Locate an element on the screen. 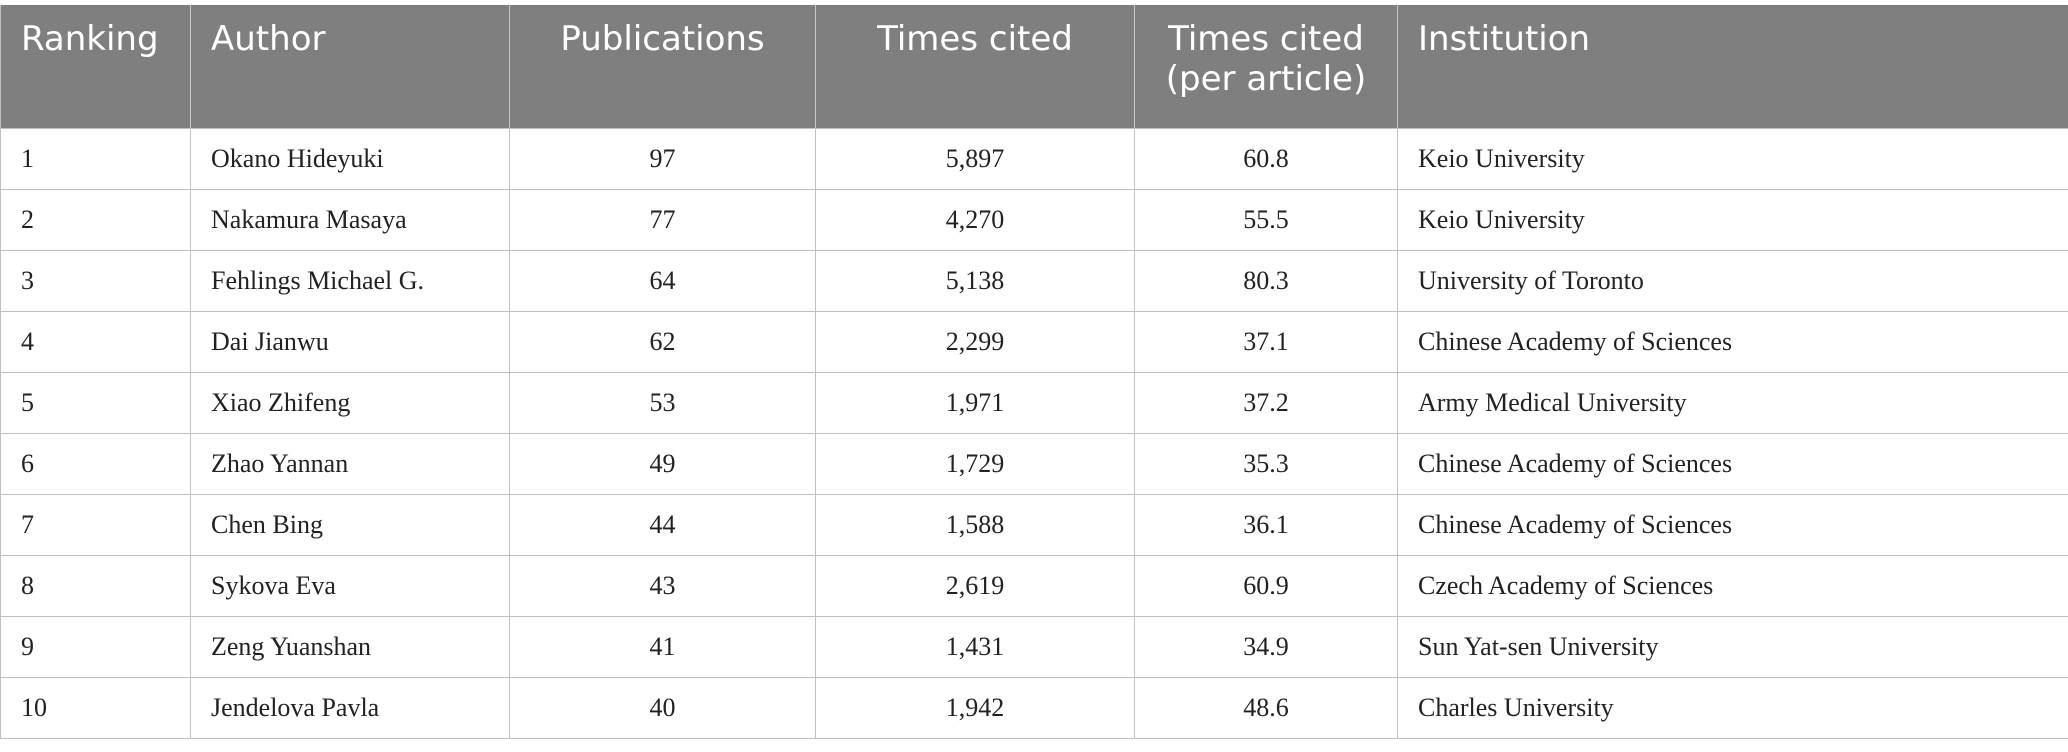 The image size is (2068, 752). table-cell: 1,431 is located at coordinates (975, 647).